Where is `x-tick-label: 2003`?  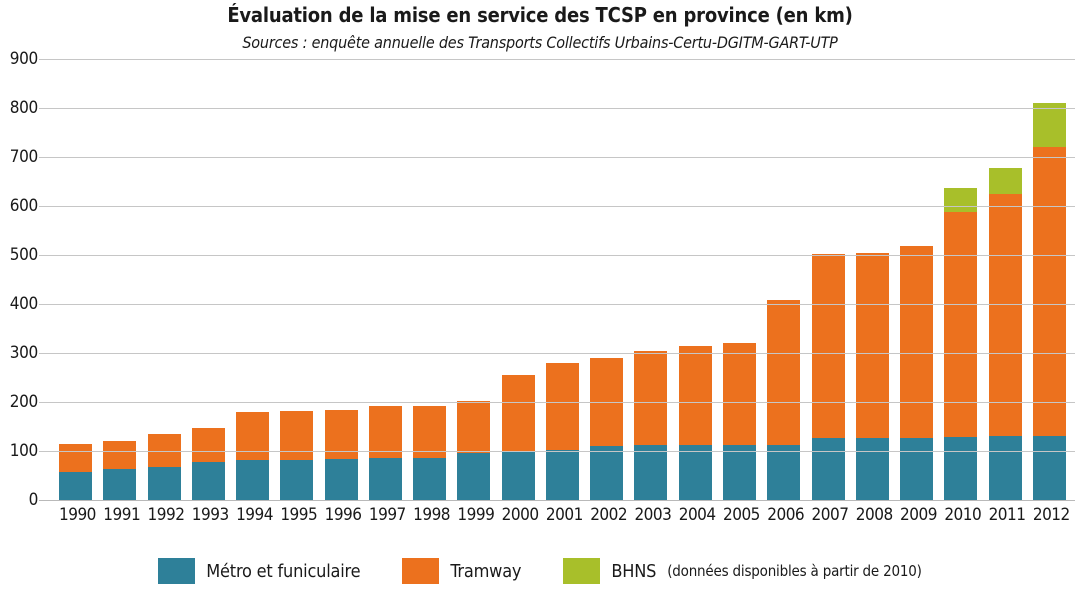
x-tick-label: 2003 is located at coordinates (653, 515).